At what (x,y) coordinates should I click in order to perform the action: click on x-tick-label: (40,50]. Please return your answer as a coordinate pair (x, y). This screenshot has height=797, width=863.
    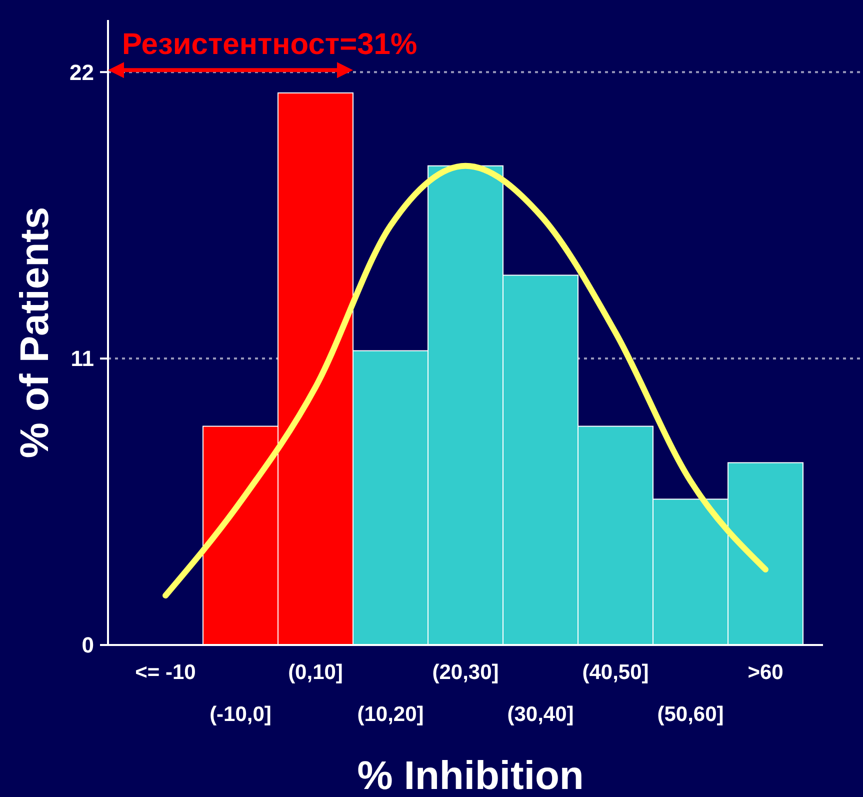
    Looking at the image, I should click on (615, 672).